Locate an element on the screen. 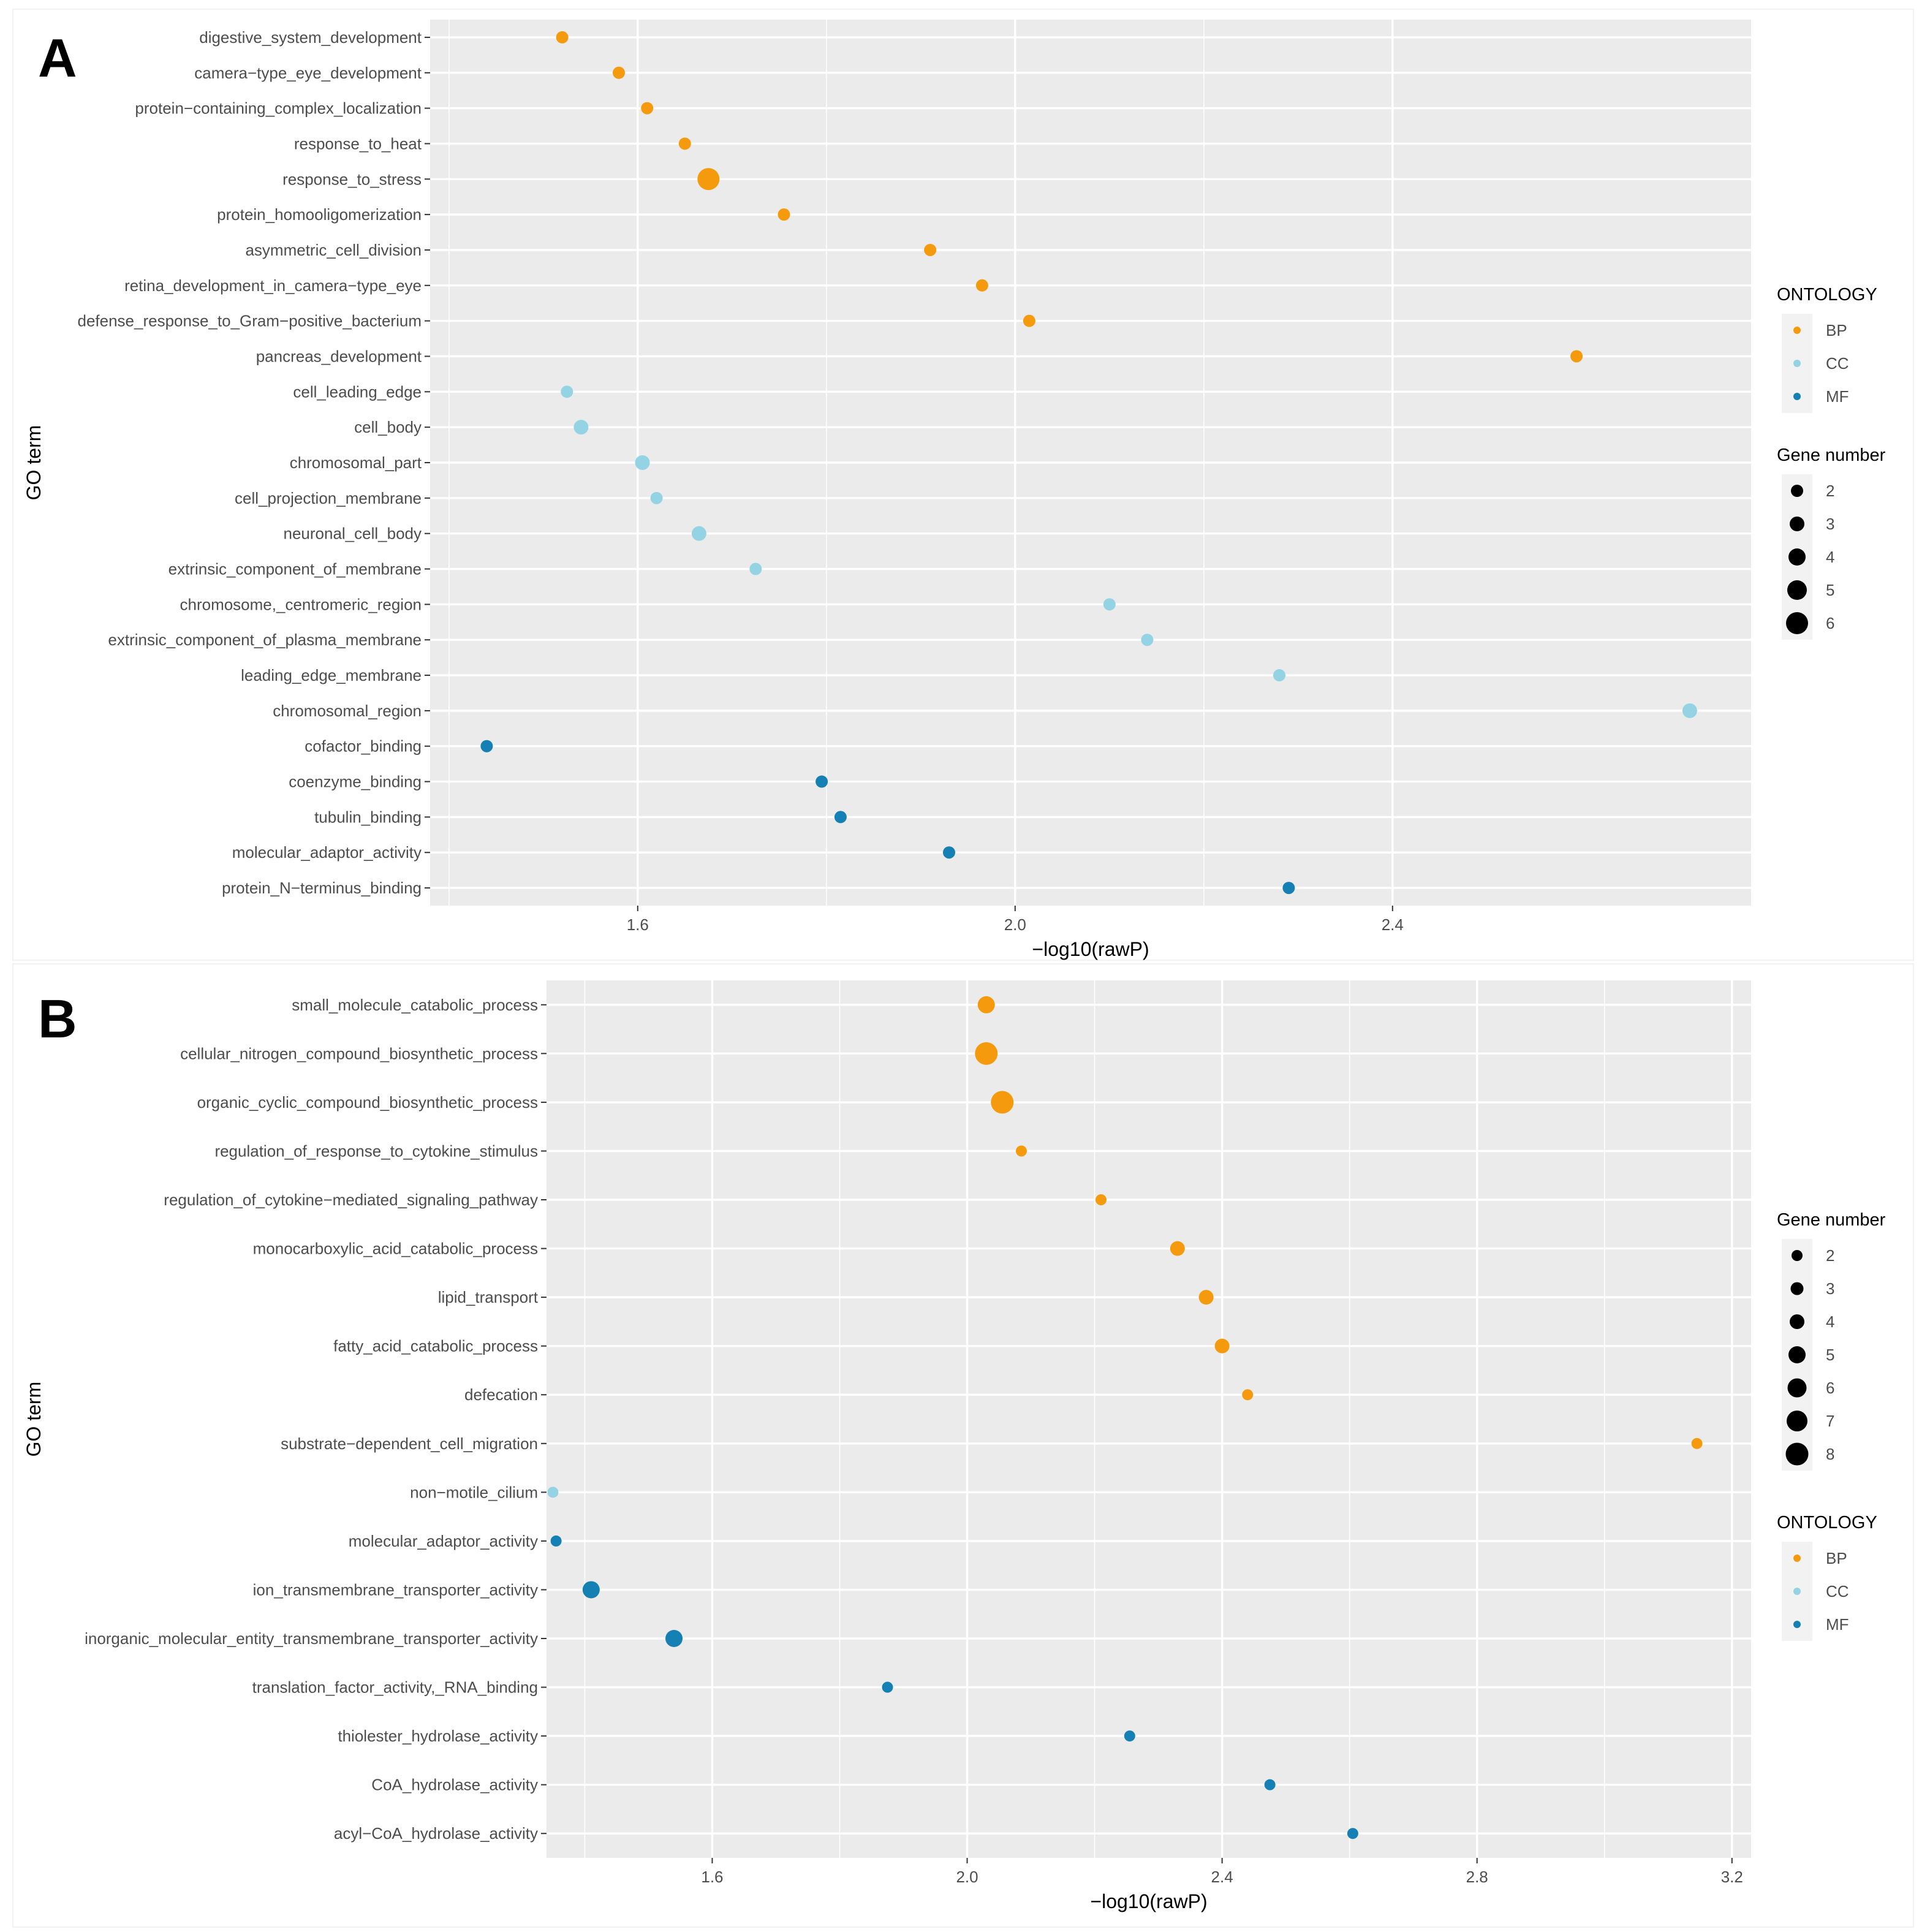  go-term-label: chromosome,_centromeric_region is located at coordinates (301, 604).